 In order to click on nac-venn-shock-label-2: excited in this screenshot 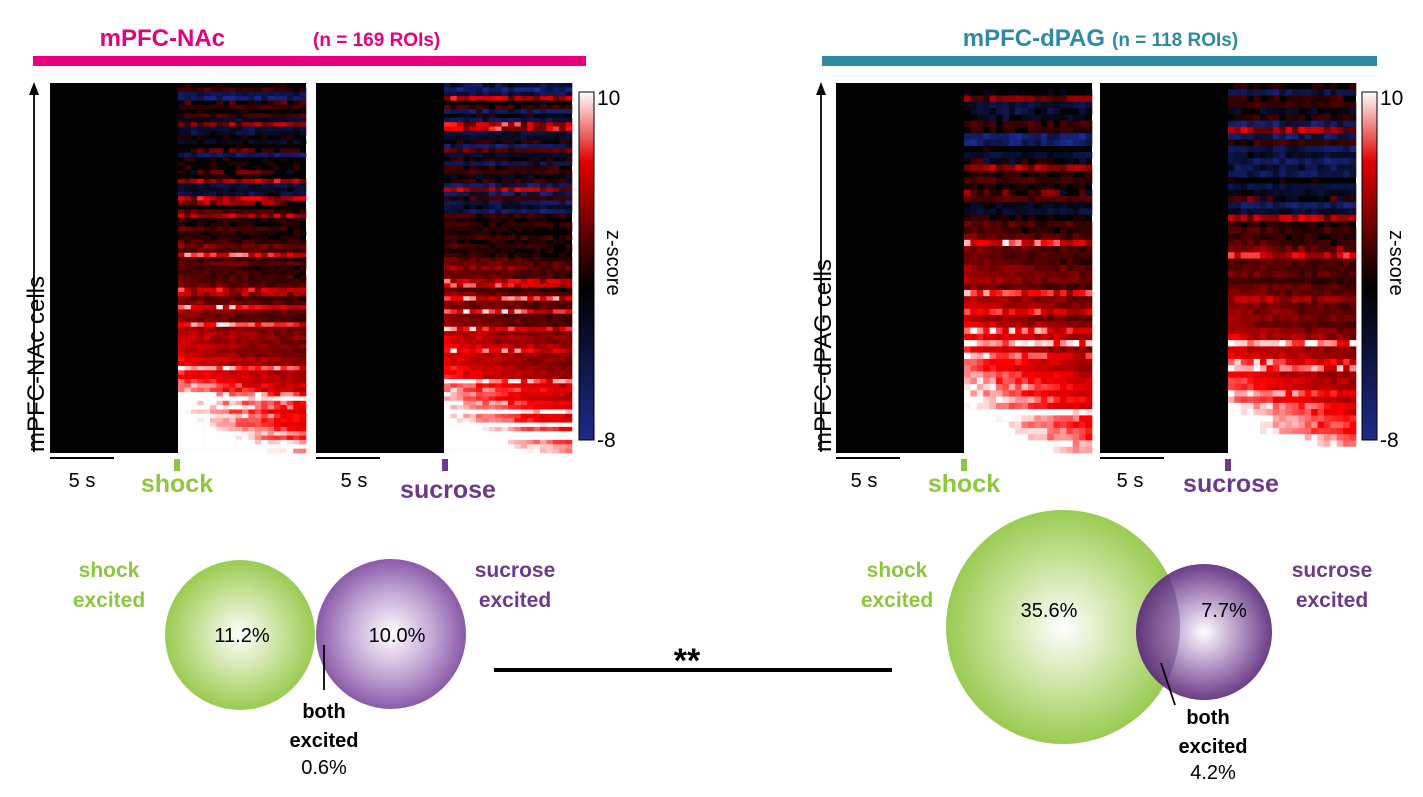, I will do `click(109, 600)`.